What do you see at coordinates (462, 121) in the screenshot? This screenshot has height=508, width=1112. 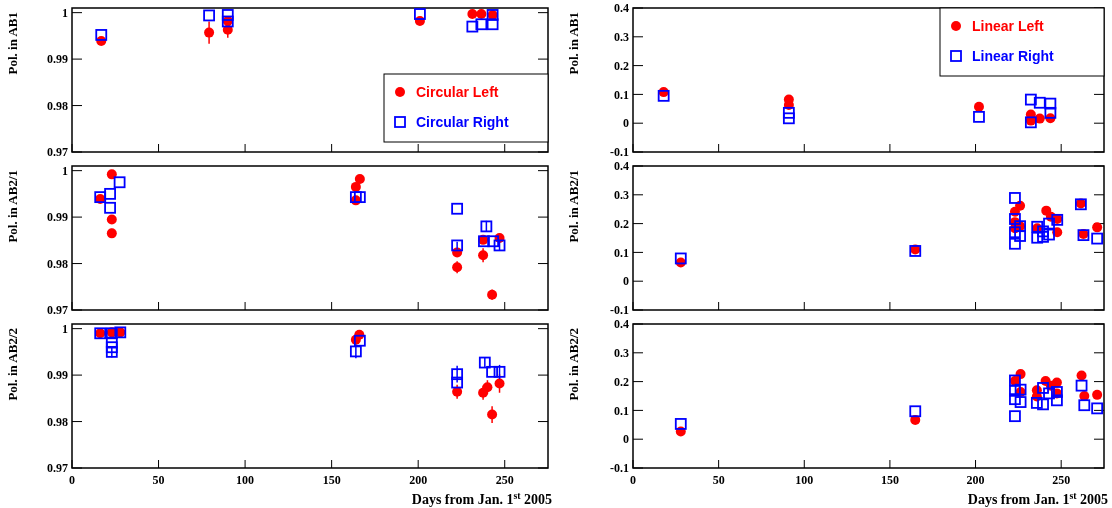 I see `legend-label: Circular Right` at bounding box center [462, 121].